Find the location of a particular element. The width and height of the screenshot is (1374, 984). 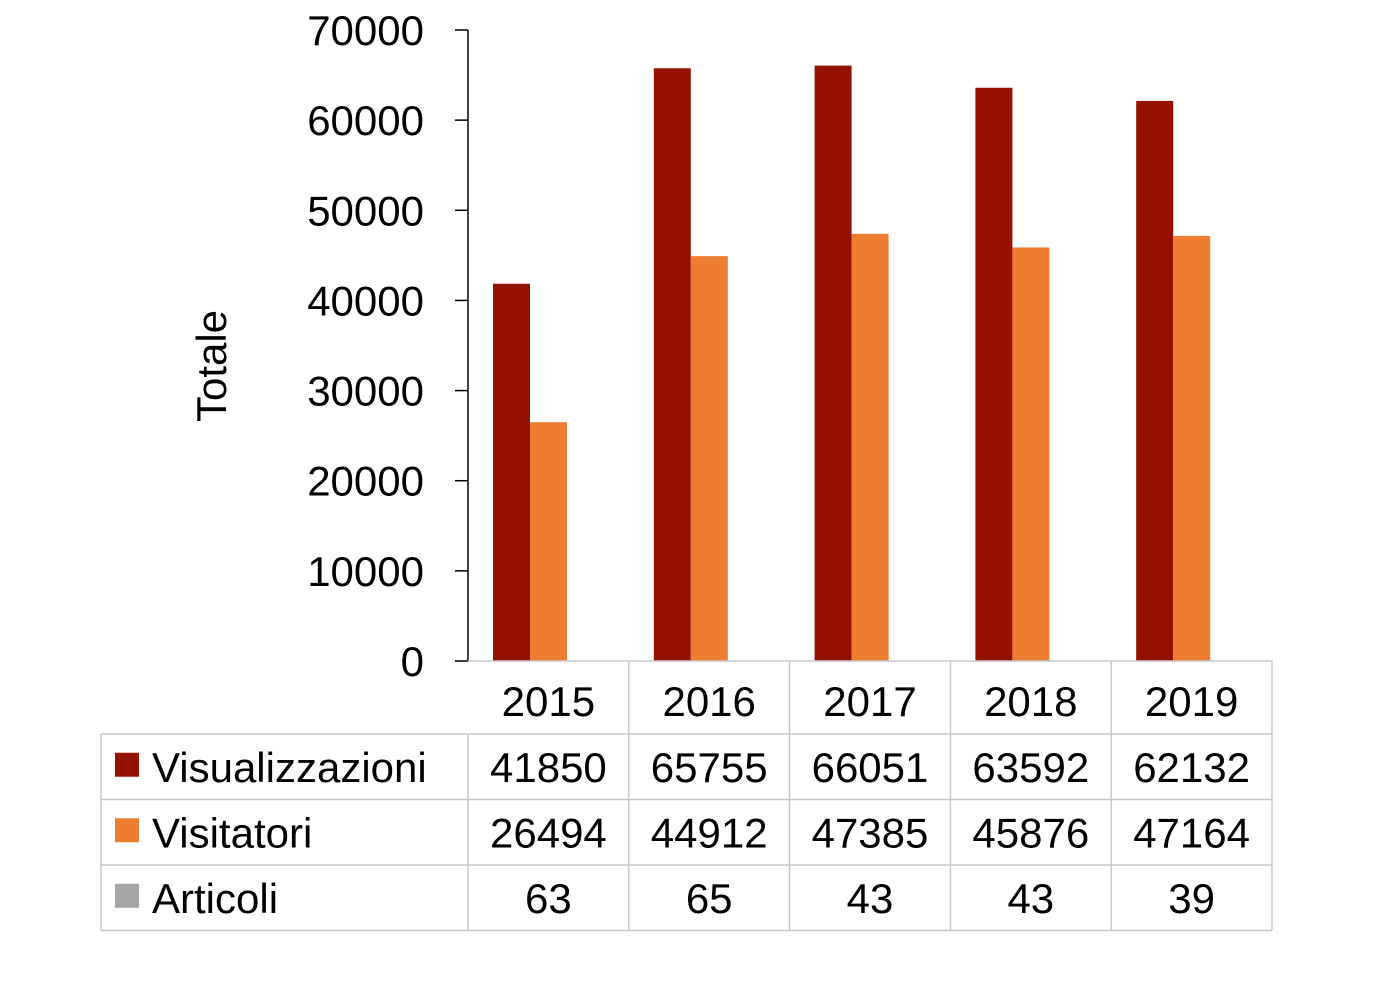

legend-label-visitatori: Visitatori is located at coordinates (232, 832).